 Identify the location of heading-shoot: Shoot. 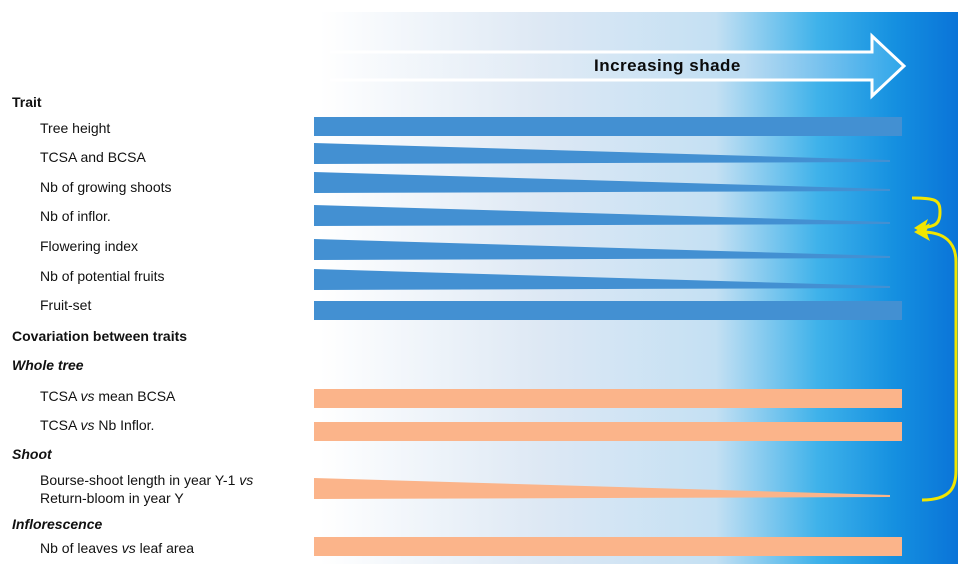
(32, 454).